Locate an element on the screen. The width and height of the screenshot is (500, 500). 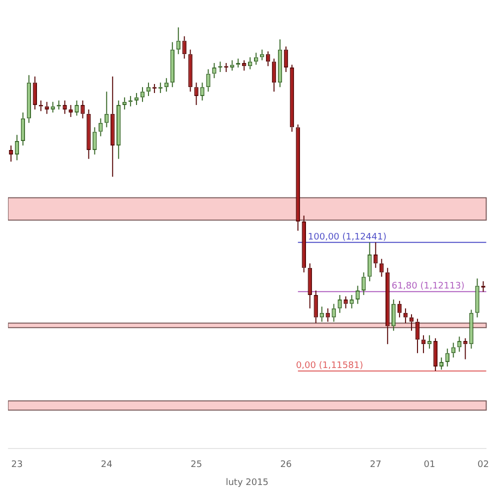
x-tick-label: 02 is located at coordinates (483, 465).